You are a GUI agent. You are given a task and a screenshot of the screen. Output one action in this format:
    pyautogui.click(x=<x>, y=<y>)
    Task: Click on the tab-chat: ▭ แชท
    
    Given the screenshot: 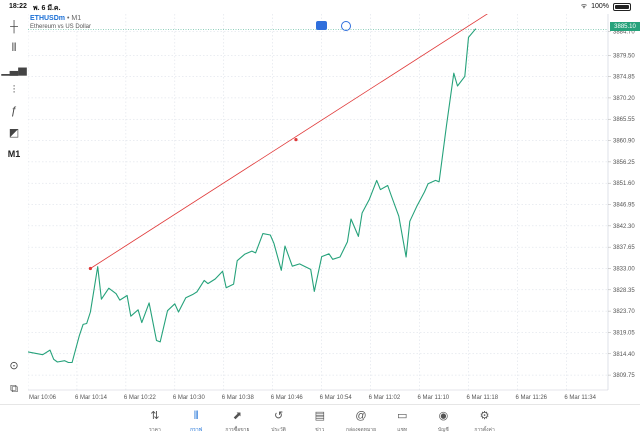 What is the action you would take?
    pyautogui.click(x=402, y=421)
    